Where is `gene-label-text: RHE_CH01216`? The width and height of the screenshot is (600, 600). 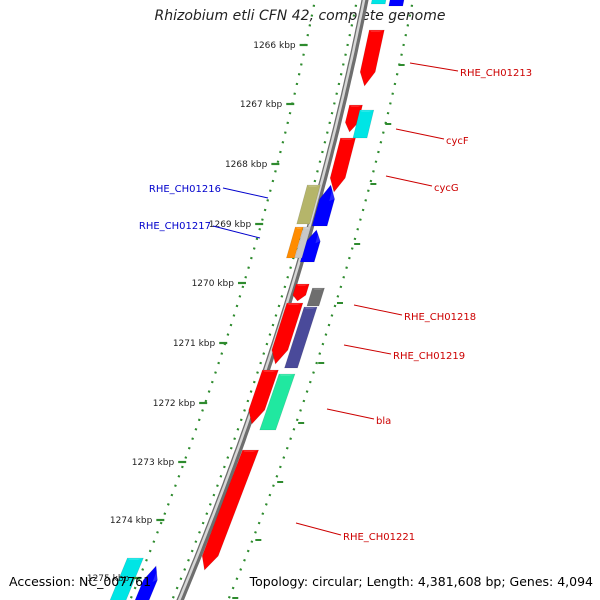 gene-label-text: RHE_CH01216 is located at coordinates (185, 189).